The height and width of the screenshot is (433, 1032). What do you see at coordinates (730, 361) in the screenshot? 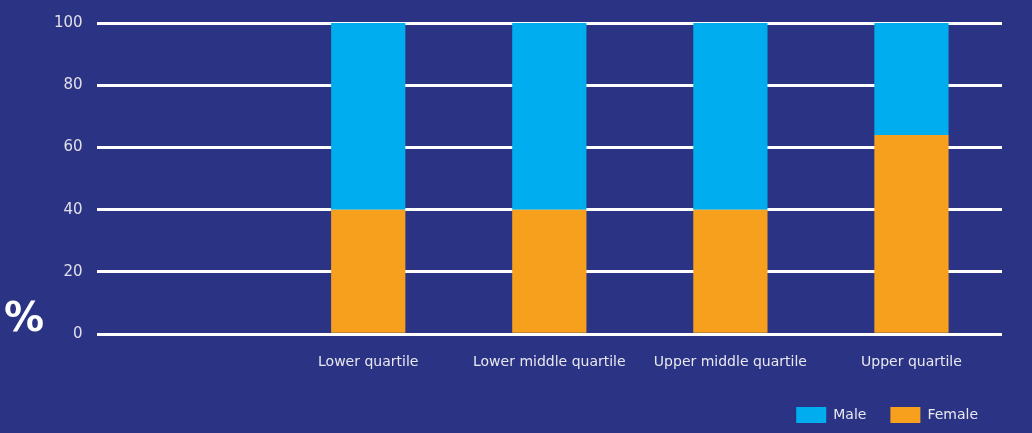
I see `x-tick-label: Upper middle quartile` at bounding box center [730, 361].